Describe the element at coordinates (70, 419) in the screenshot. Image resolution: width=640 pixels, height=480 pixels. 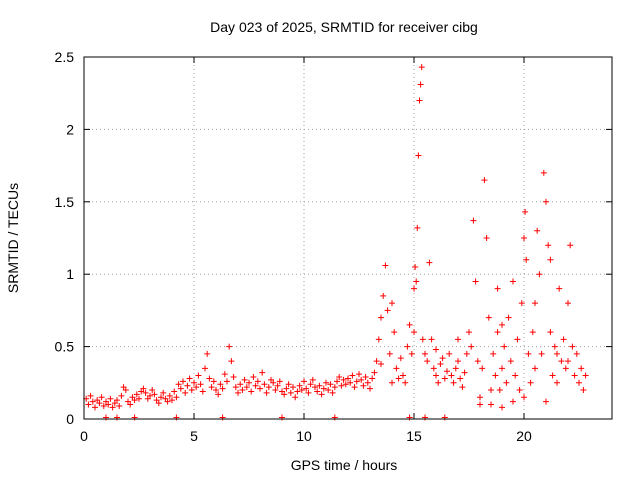
I see `y-tick-label: 0` at that location.